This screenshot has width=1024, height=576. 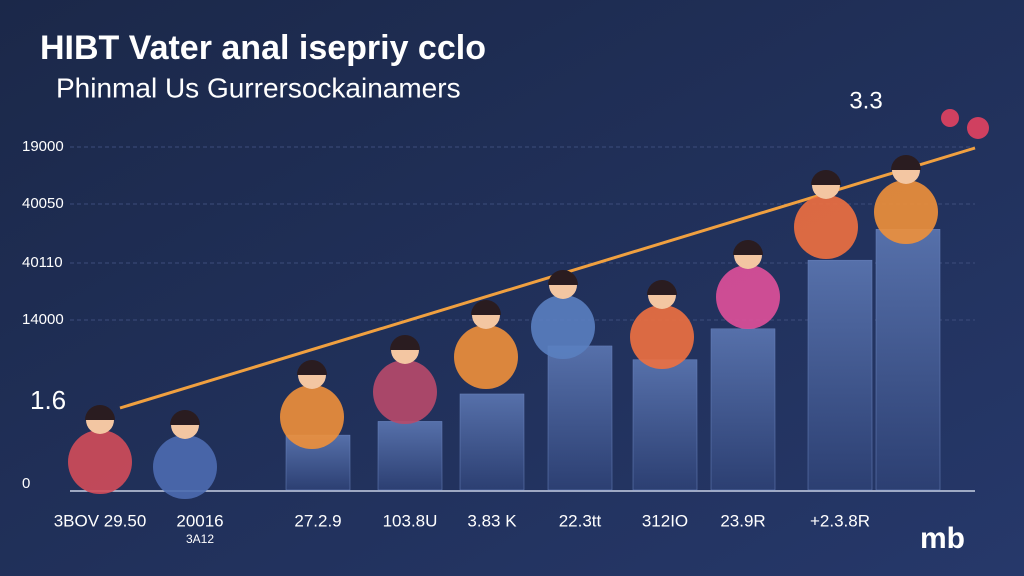 What do you see at coordinates (199, 520) in the screenshot?
I see `x-tick-label: 20016` at bounding box center [199, 520].